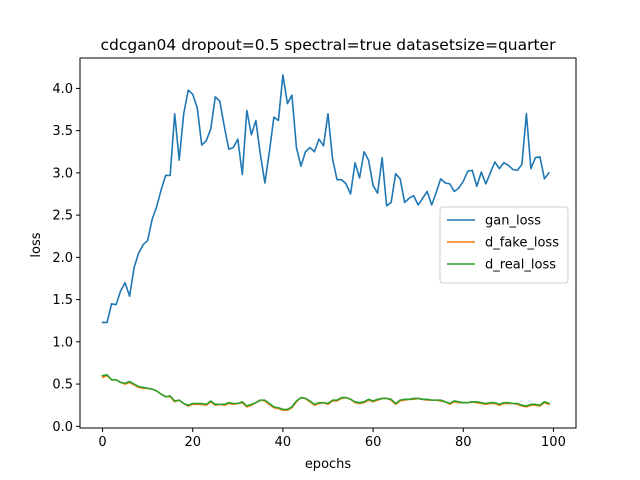 The image size is (640, 480). I want to click on x-tick-label: 20, so click(192, 442).